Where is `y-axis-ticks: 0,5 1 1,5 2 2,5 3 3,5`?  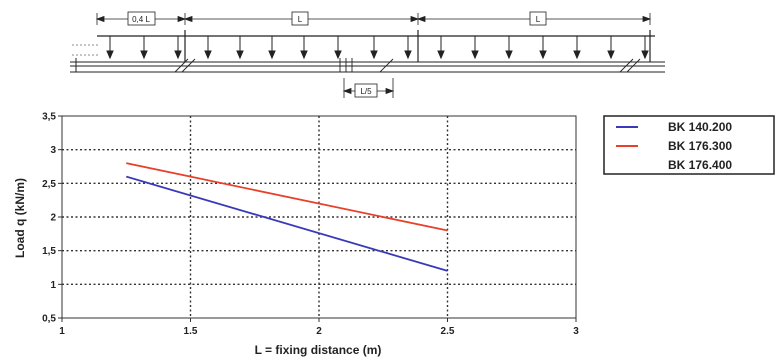 y-axis-ticks: 0,5 1 1,5 2 2,5 3 3,5 is located at coordinates (52, 218).